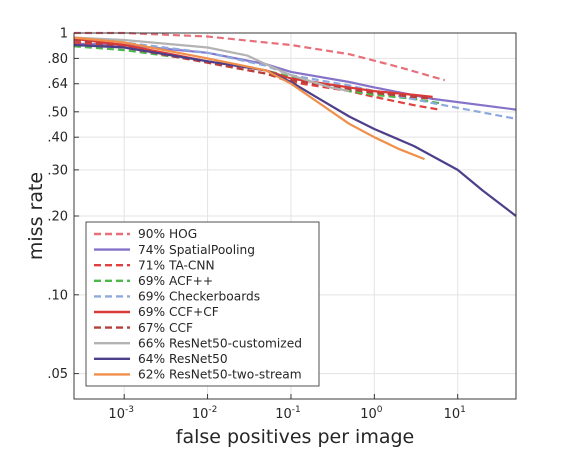 Image resolution: width=570 pixels, height=450 pixels. What do you see at coordinates (165, 328) in the screenshot?
I see `legend-label: 67% CCF` at bounding box center [165, 328].